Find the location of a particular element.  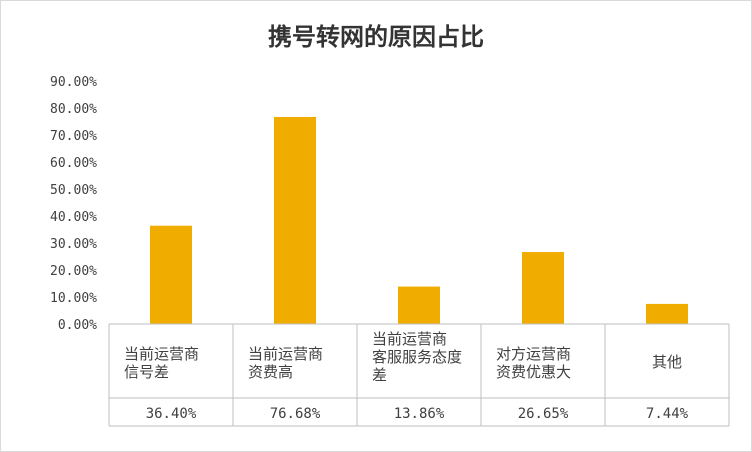

y-tick-label: 40.00% is located at coordinates (73, 217).